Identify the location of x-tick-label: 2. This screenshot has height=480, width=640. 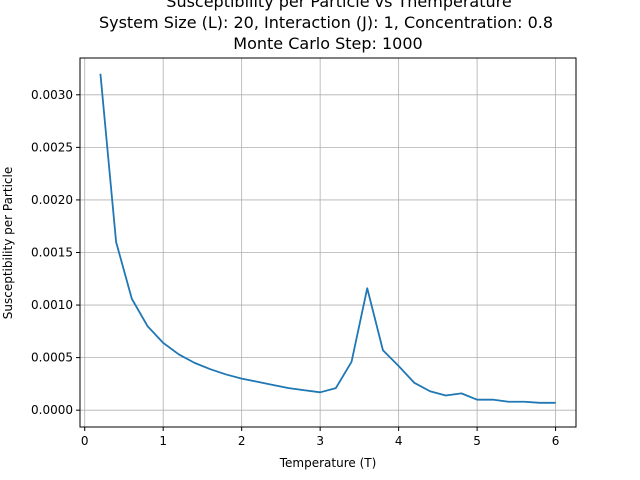
(242, 441).